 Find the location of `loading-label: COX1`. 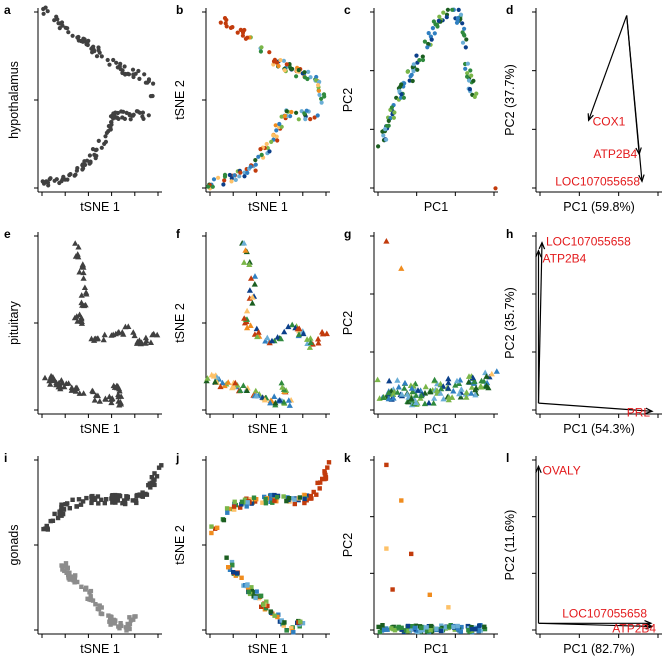

loading-label: COX1 is located at coordinates (609, 121).